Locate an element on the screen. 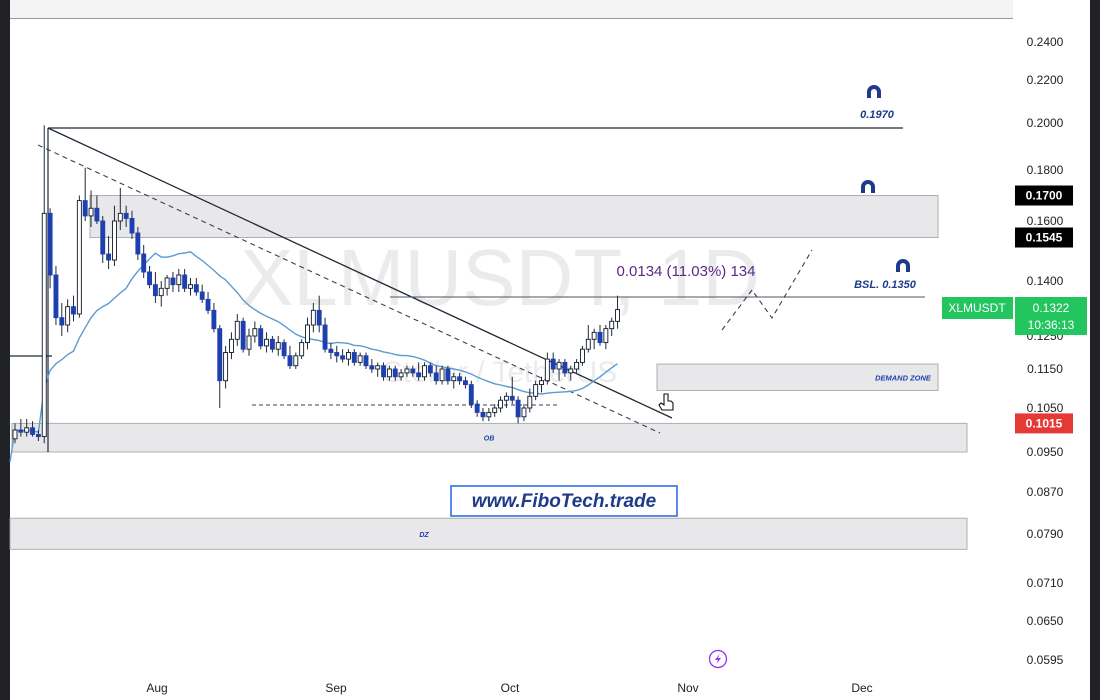 Image resolution: width=1100 pixels, height=700 pixels. level-label: 0.1970 is located at coordinates (877, 115).